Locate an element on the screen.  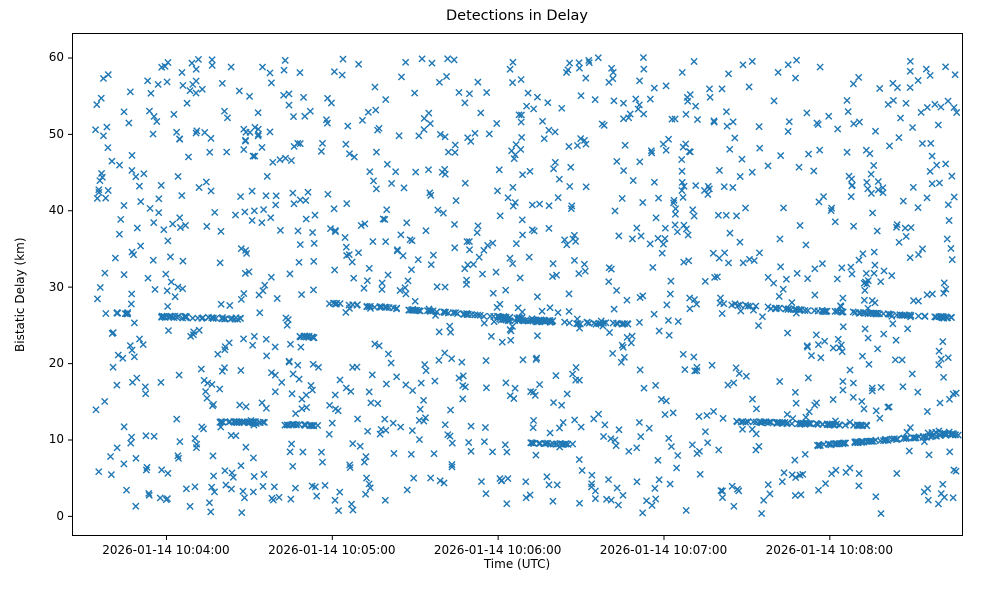
x-tick-label: 2026-01-14 10:08:00 is located at coordinates (829, 550).